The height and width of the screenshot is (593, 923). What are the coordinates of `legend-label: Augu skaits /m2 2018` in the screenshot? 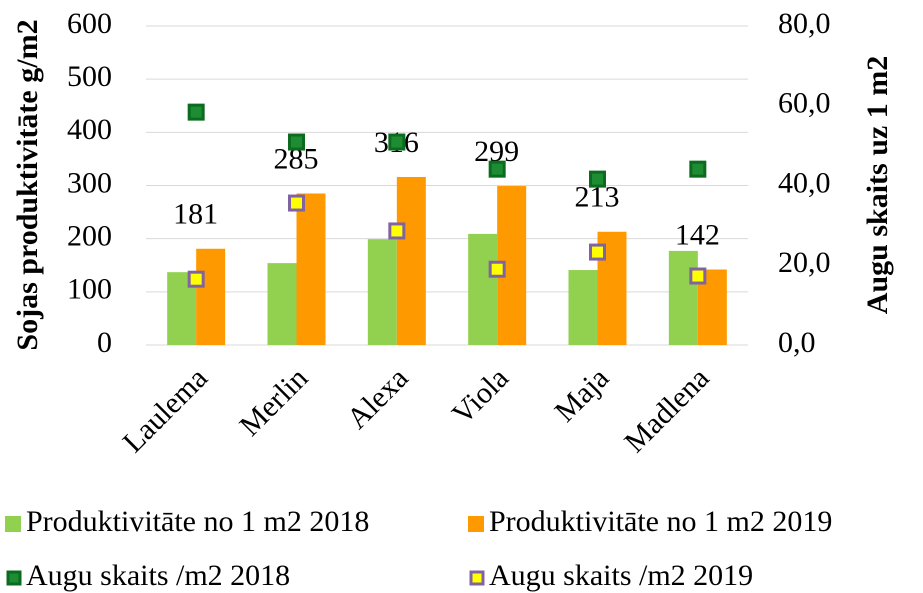 It's located at (158, 575).